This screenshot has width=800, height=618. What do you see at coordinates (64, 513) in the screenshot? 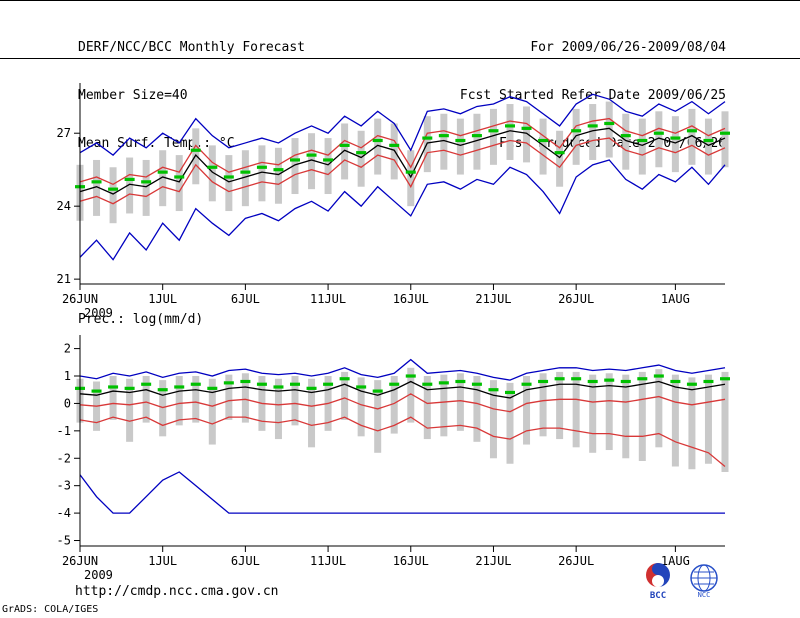
I see `y-tick-label: -4` at bounding box center [64, 513].